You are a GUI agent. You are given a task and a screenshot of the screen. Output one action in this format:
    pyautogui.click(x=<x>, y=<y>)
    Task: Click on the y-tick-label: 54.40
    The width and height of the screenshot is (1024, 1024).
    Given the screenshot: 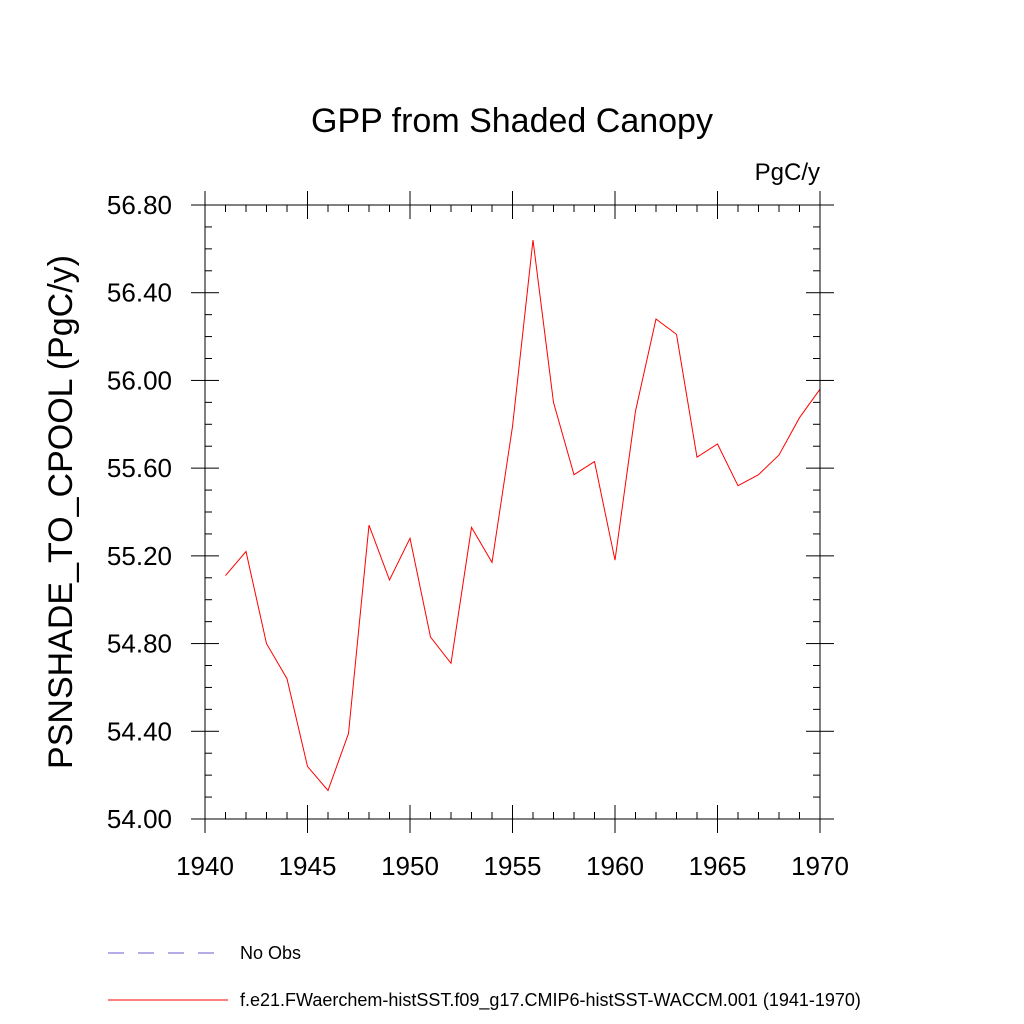 What is the action you would take?
    pyautogui.click(x=139, y=731)
    